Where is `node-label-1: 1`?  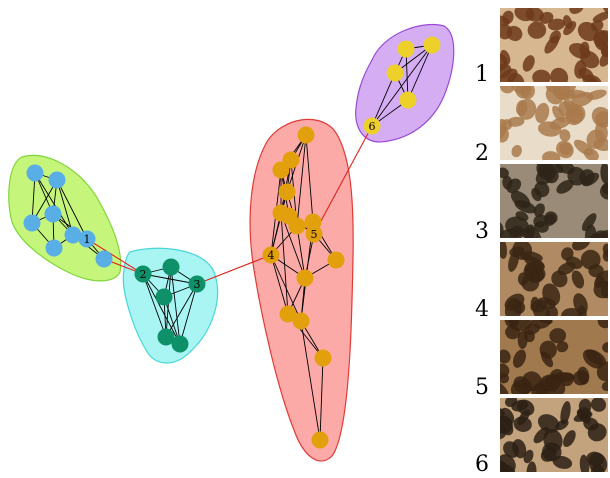
node-label-1: 1 is located at coordinates (87, 239).